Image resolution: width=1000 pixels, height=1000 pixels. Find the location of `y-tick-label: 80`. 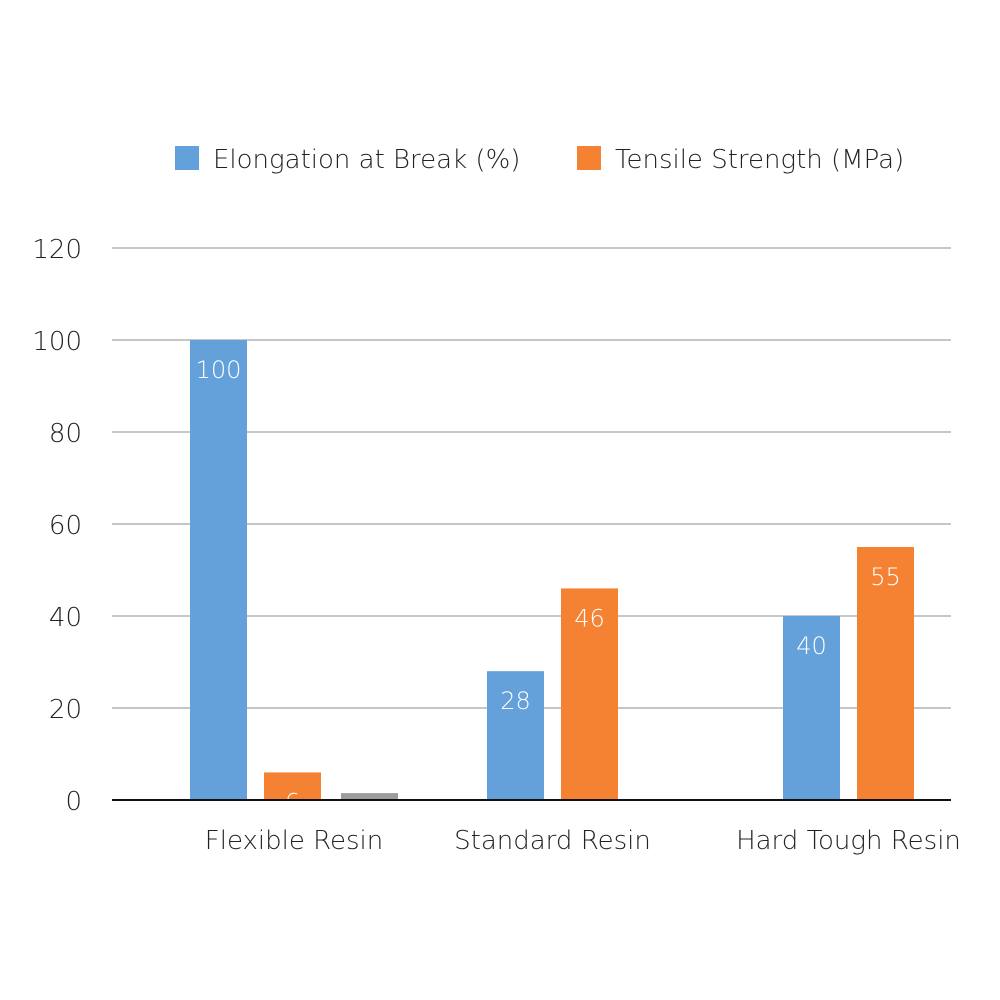

y-tick-label: 80 is located at coordinates (65, 434).